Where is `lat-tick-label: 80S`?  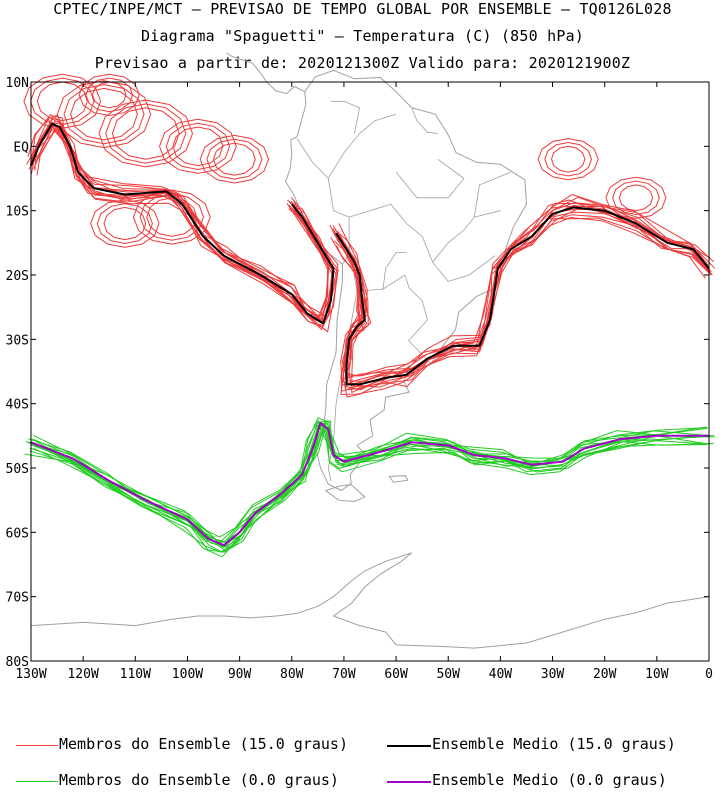
lat-tick-label: 80S is located at coordinates (17, 662).